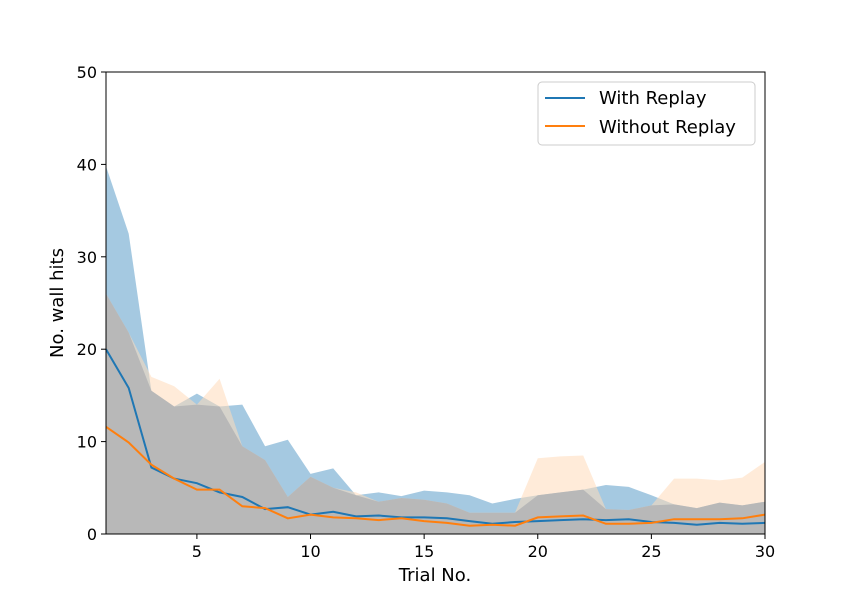  Describe the element at coordinates (538, 551) in the screenshot. I see `x-tick-label: 20` at that location.